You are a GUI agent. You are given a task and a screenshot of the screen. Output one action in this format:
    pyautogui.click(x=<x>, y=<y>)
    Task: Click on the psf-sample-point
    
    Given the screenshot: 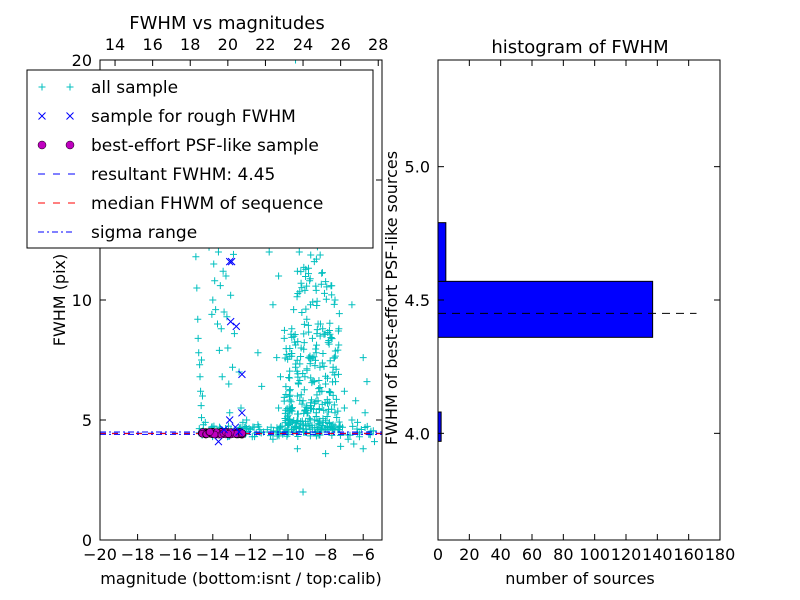 What is the action you would take?
    pyautogui.click(x=210, y=432)
    